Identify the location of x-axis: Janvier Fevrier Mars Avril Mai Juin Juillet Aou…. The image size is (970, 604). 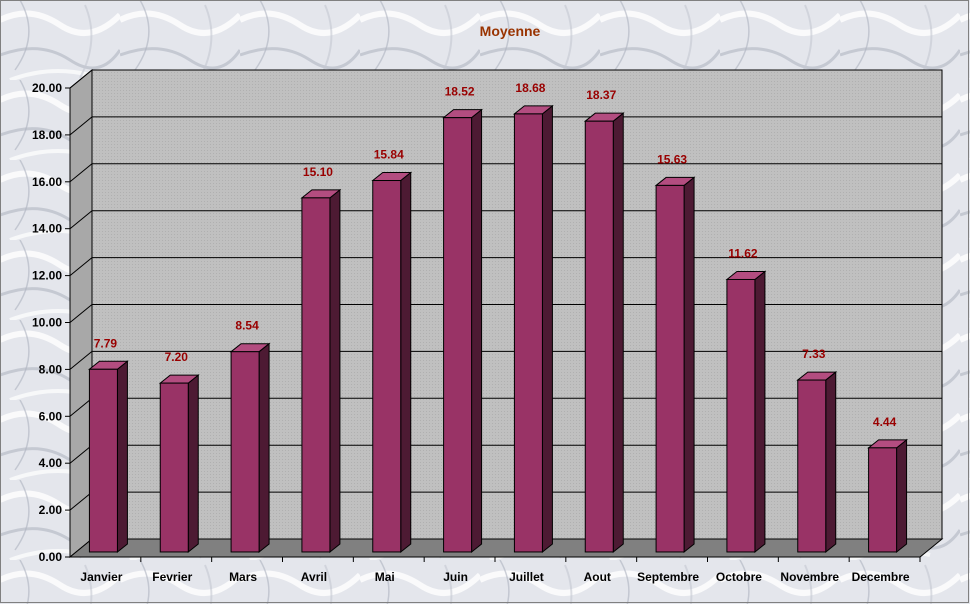
(495, 570).